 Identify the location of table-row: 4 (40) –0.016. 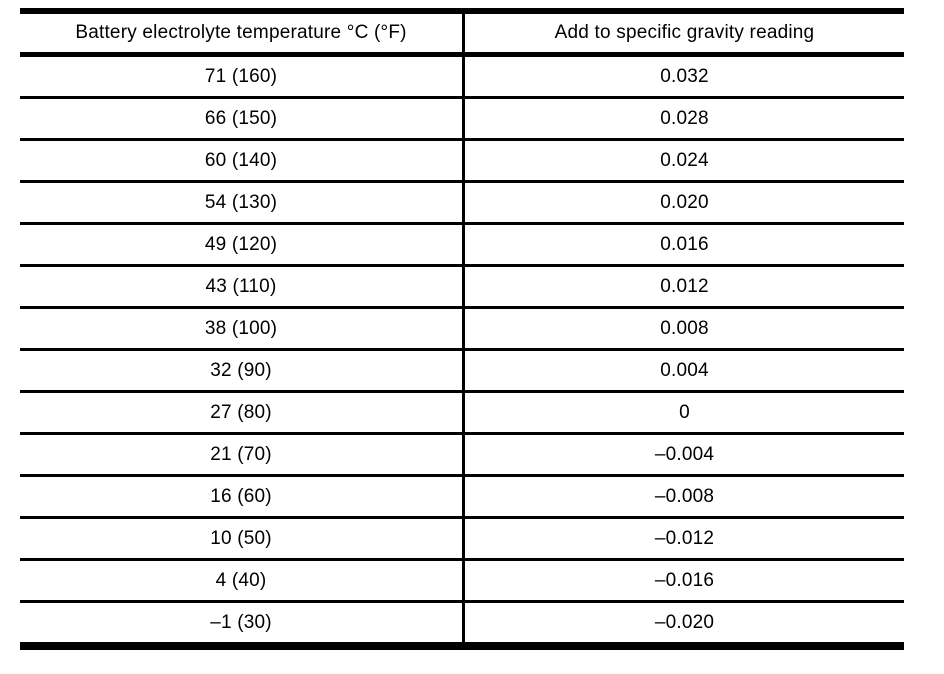
(462, 580).